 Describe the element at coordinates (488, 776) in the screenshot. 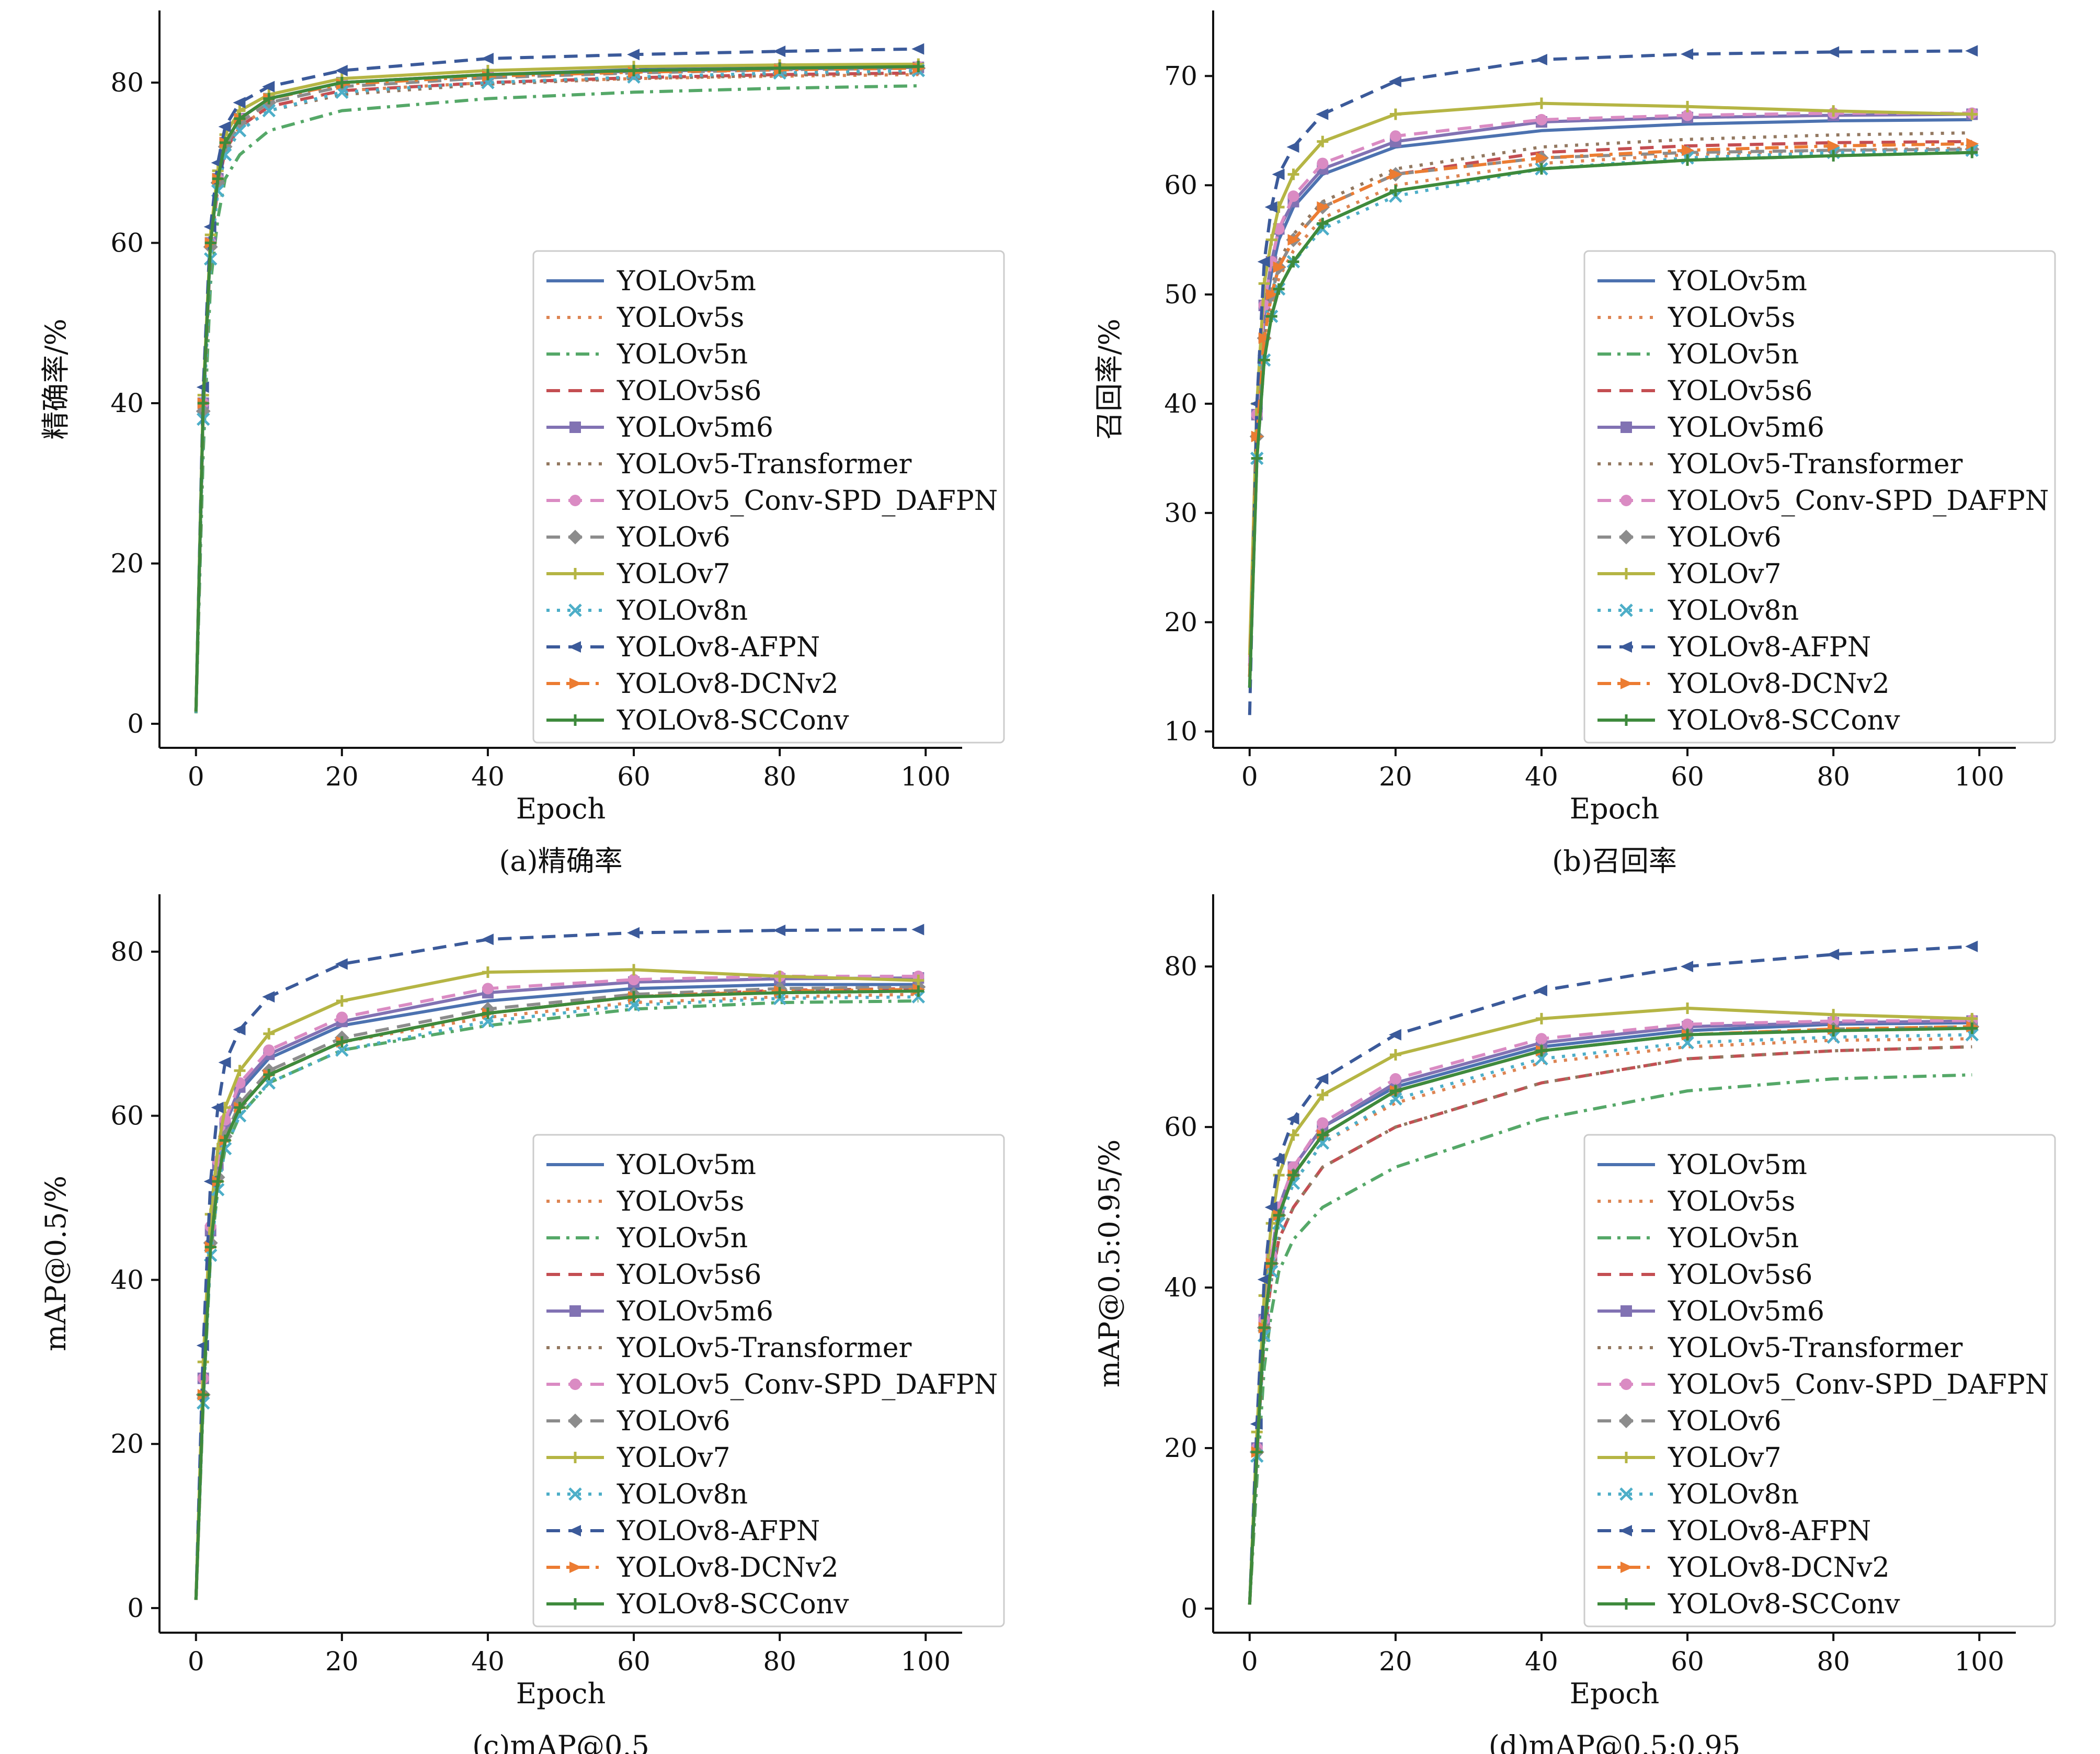

I see `x-tick-label: 40` at that location.